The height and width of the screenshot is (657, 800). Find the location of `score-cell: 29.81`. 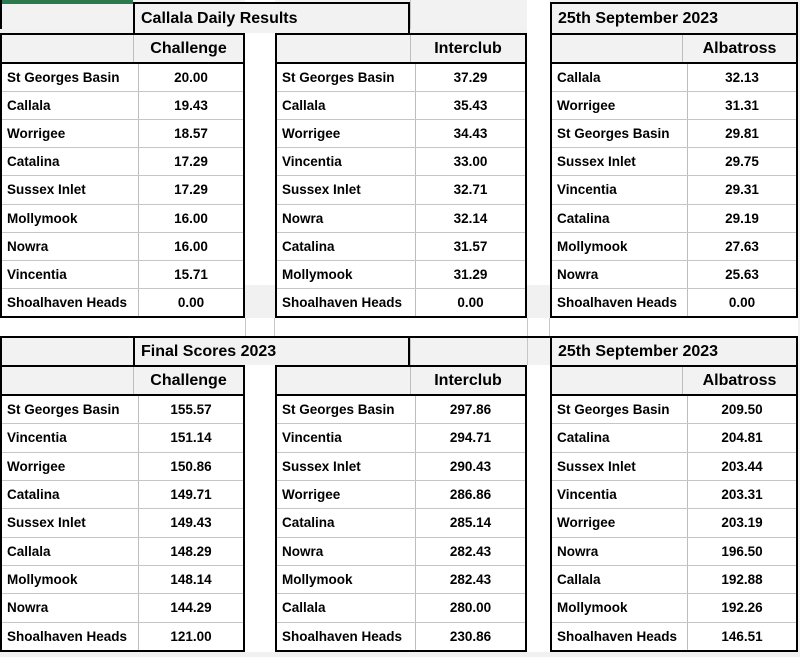

score-cell: 29.81 is located at coordinates (741, 134).